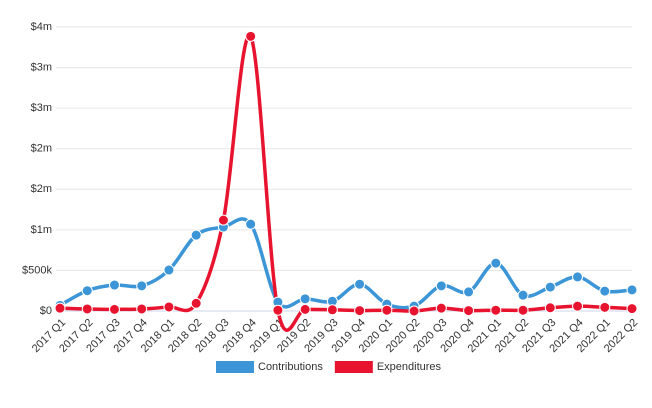  What do you see at coordinates (290, 367) in the screenshot?
I see `legend-label: Contributions` at bounding box center [290, 367].